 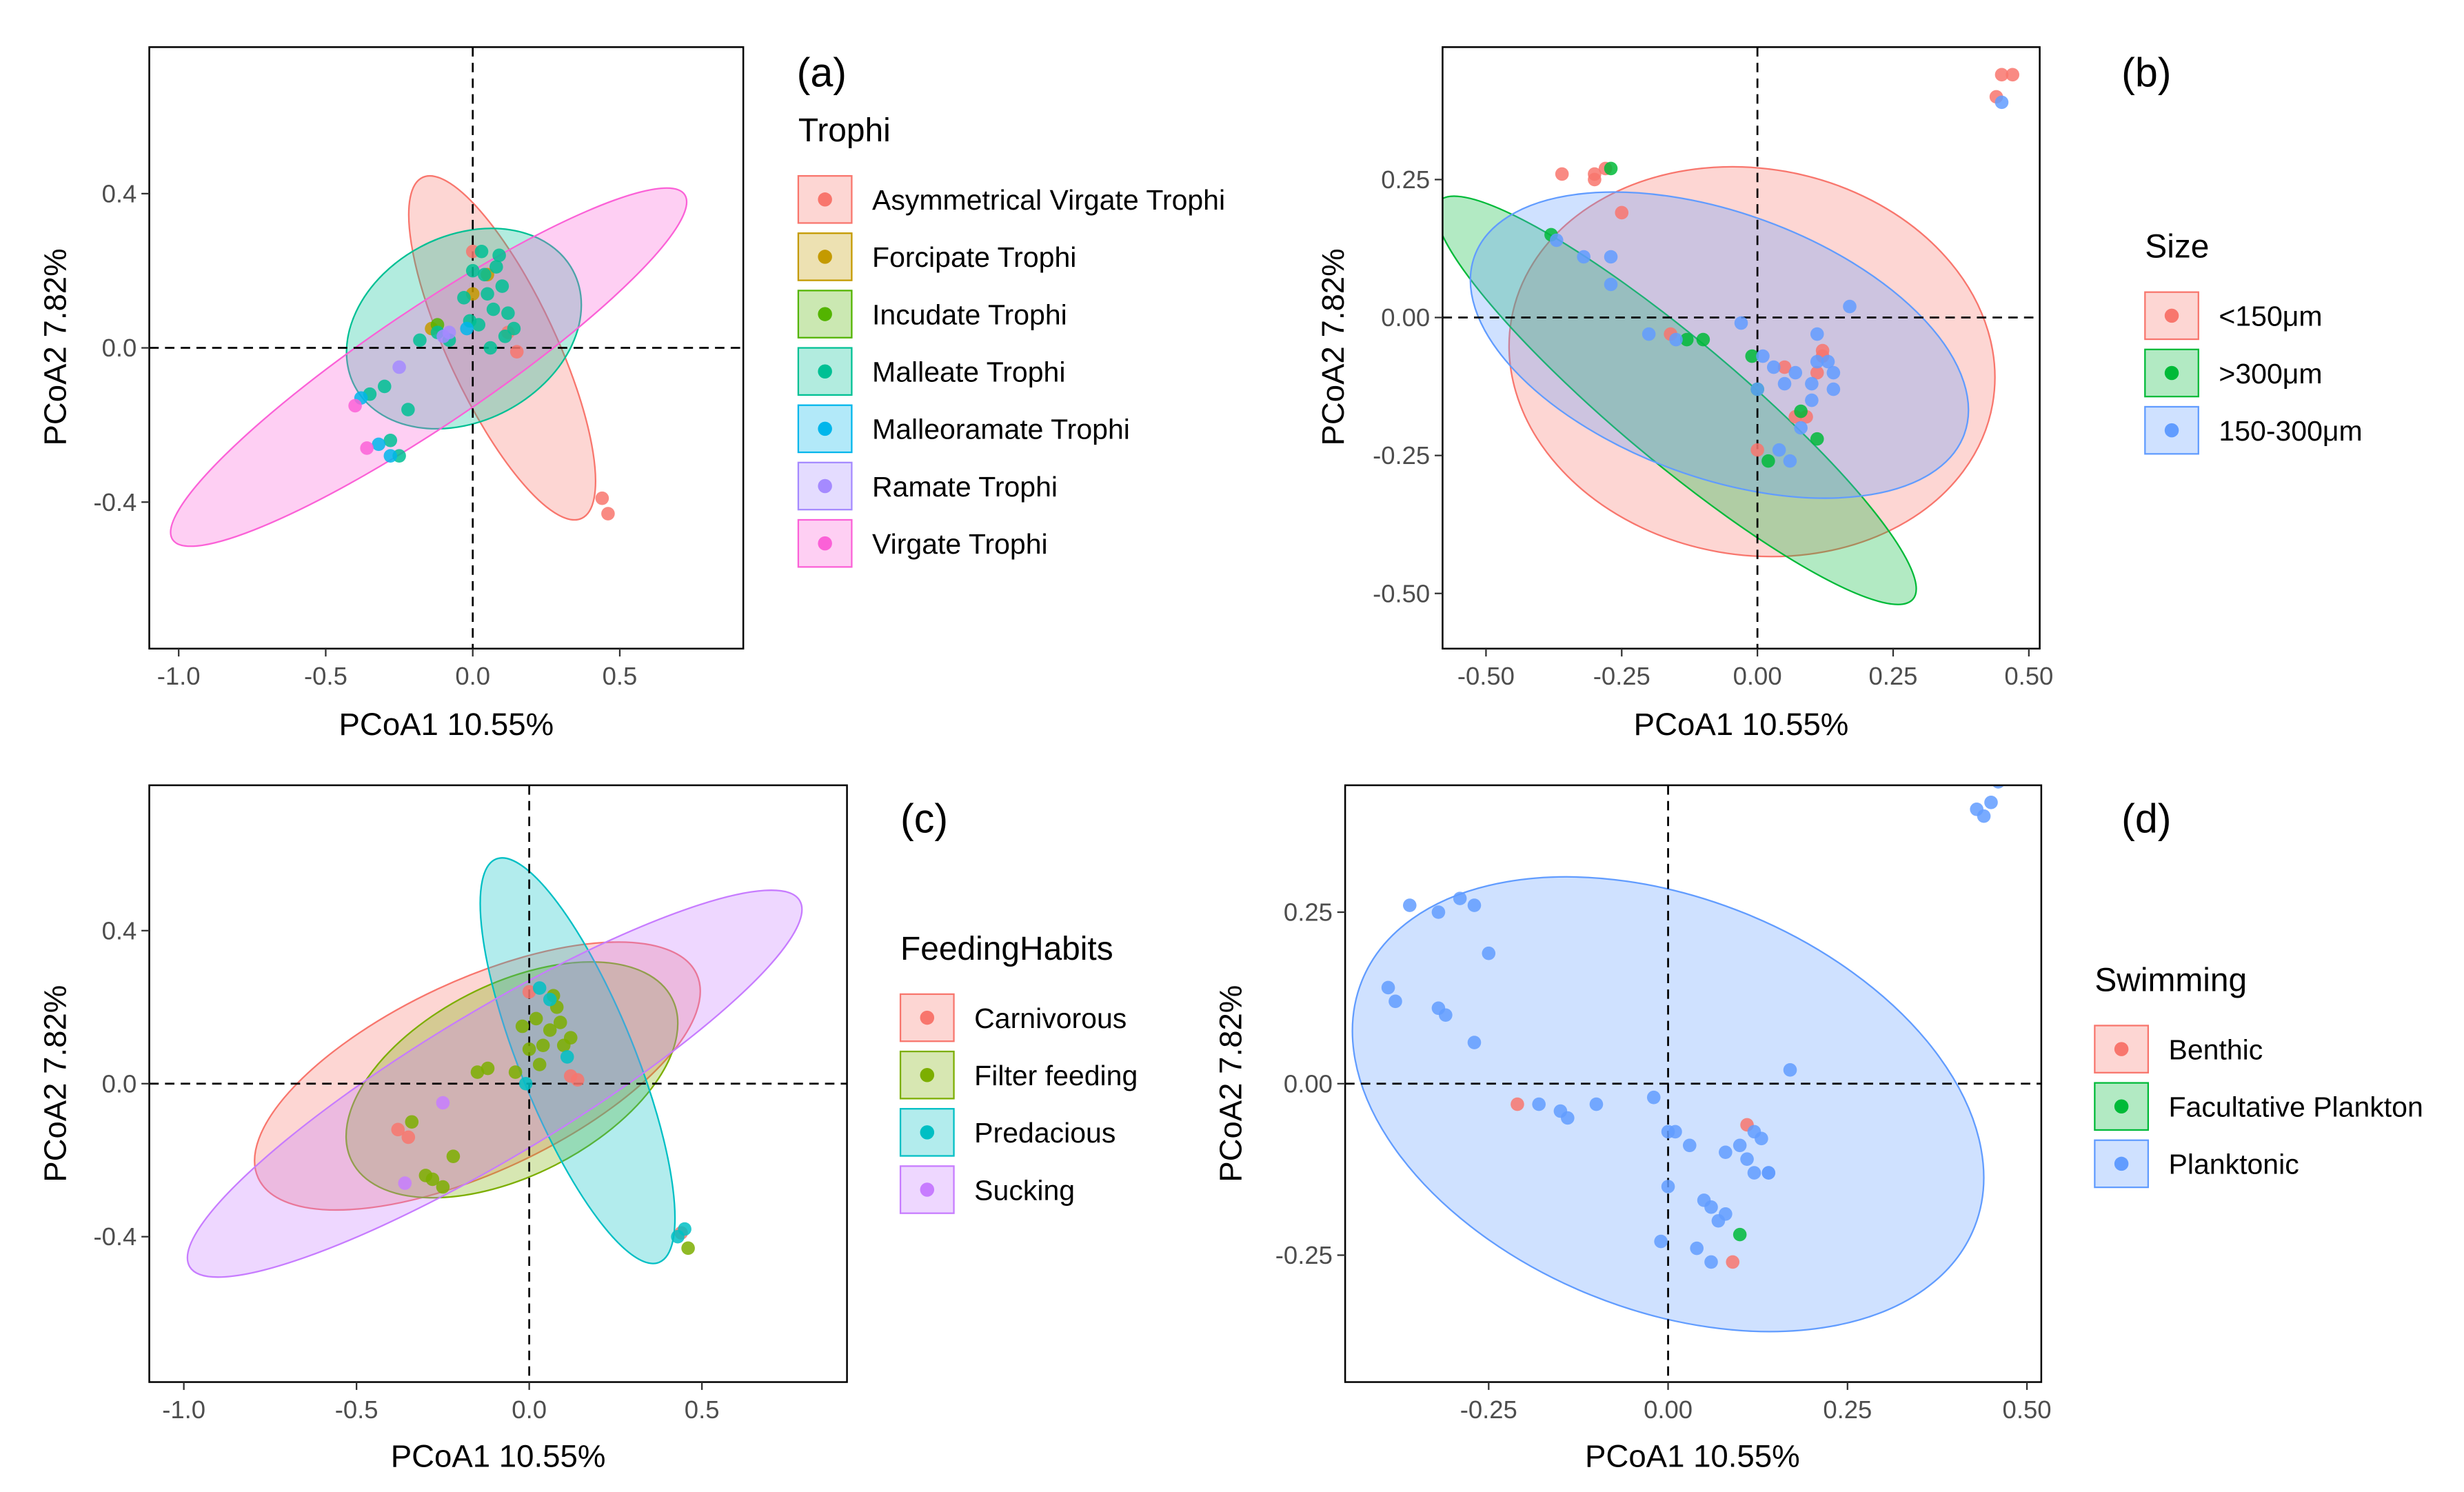 I want to click on panel-b-legend-item-150-300-m: 150-300μm, so click(x=2253, y=430).